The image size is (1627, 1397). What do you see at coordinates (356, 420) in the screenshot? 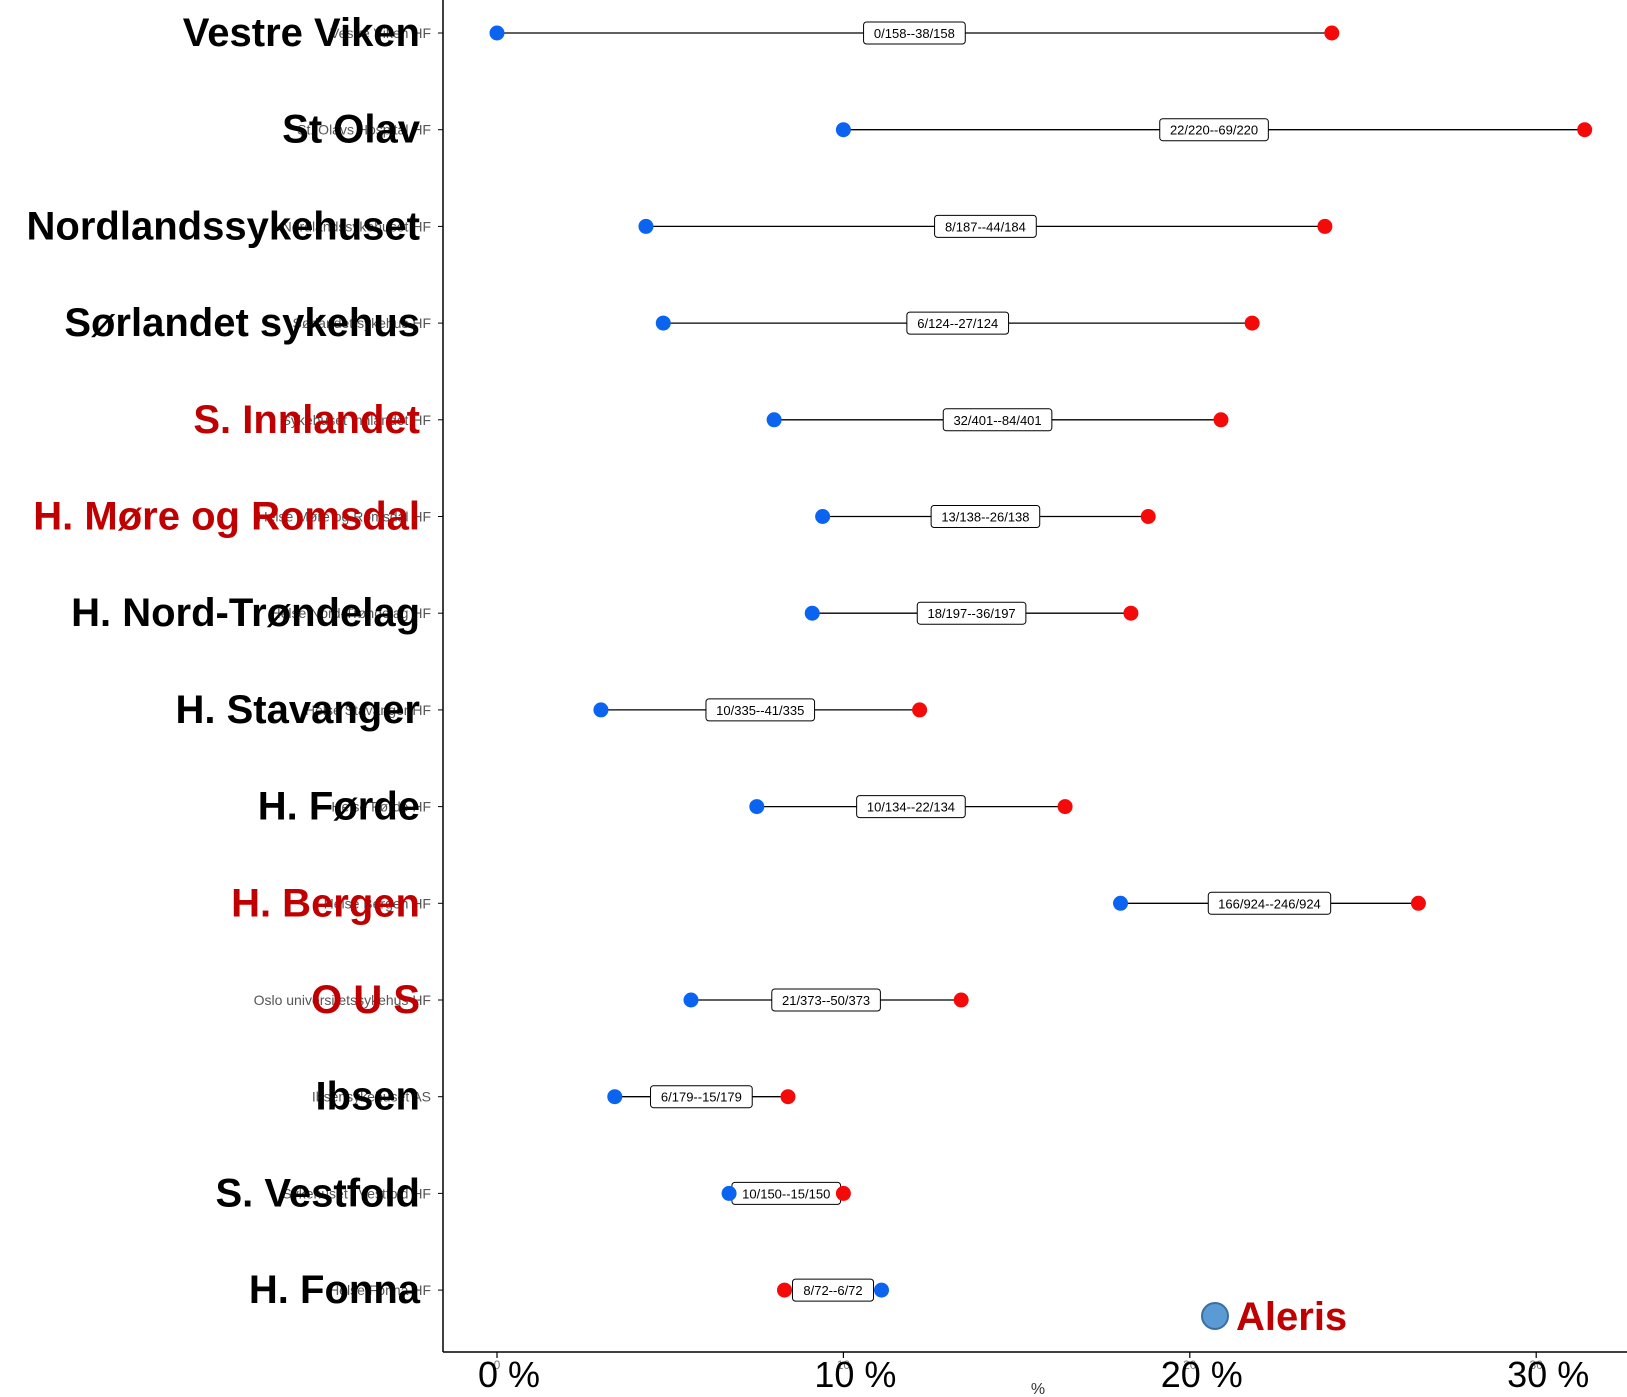
I see `row-sublabel: Sykehuset Innlandet HF` at bounding box center [356, 420].